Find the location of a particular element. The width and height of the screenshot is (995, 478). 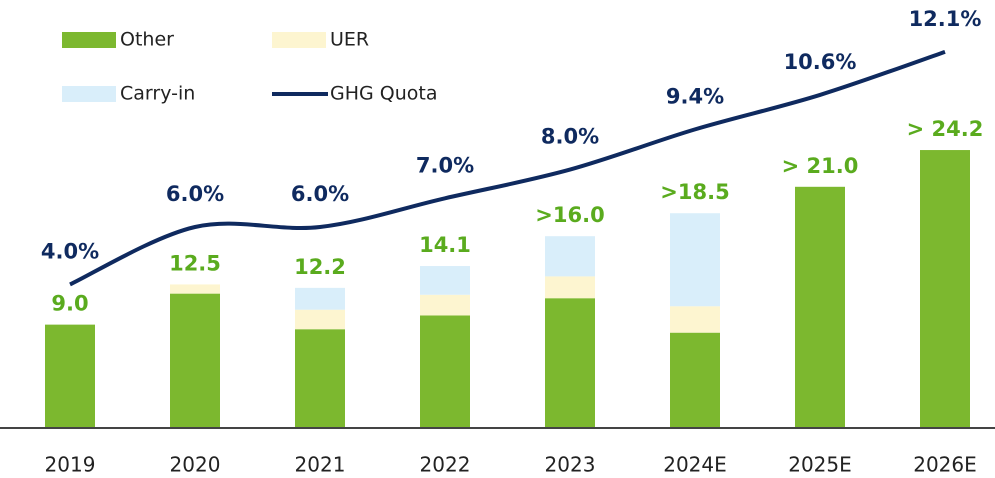

x-tick-label: 2024E is located at coordinates (695, 465).